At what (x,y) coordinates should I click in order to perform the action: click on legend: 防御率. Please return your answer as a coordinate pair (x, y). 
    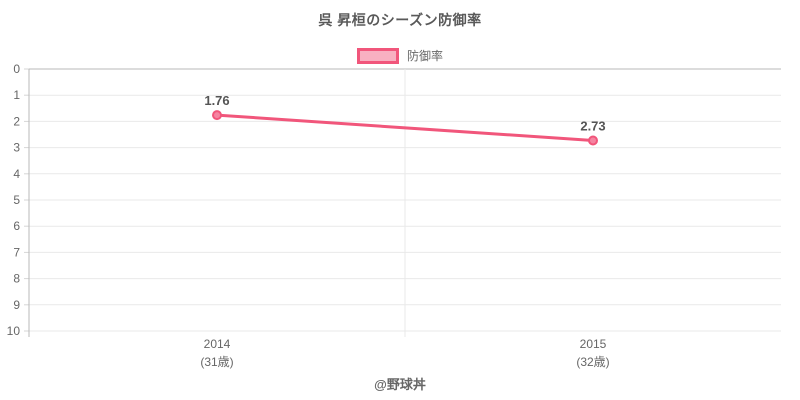
    Looking at the image, I should click on (400, 55).